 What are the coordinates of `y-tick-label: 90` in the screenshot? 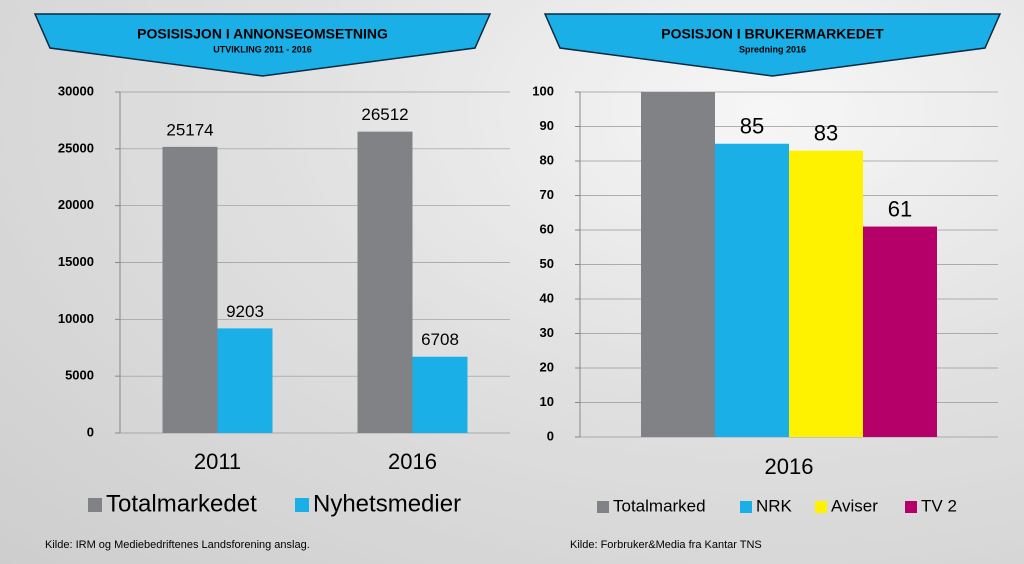 It's located at (547, 125).